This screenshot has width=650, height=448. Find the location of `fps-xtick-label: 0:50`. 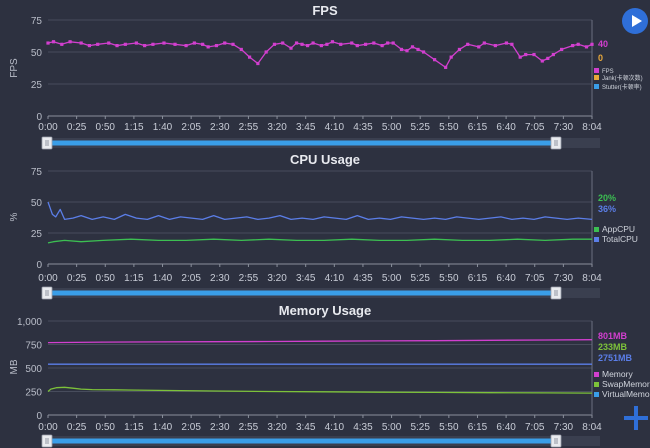

fps-xtick-label: 0:50 is located at coordinates (106, 127).